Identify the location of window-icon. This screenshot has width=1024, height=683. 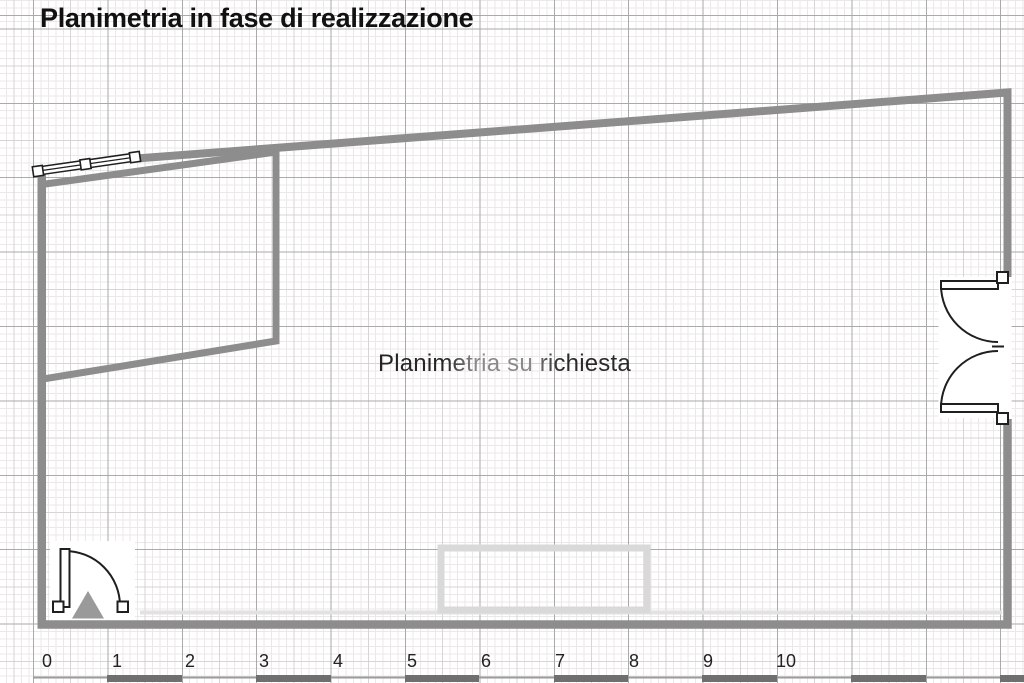
(86, 164).